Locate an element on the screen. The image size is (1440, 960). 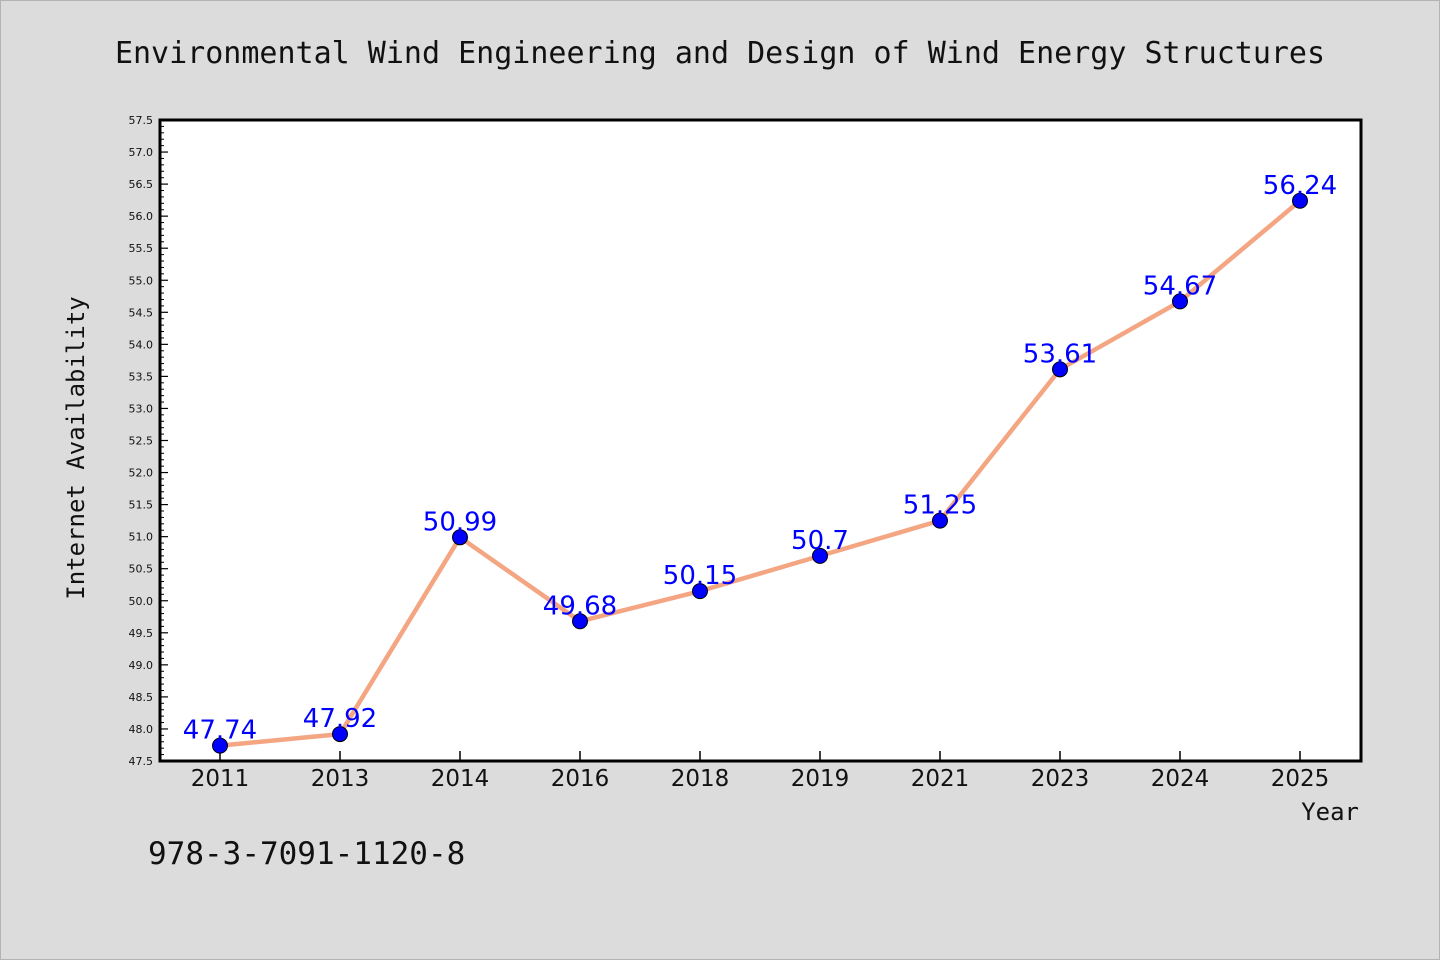
y-tick-label: 54.0 is located at coordinates (141, 344).